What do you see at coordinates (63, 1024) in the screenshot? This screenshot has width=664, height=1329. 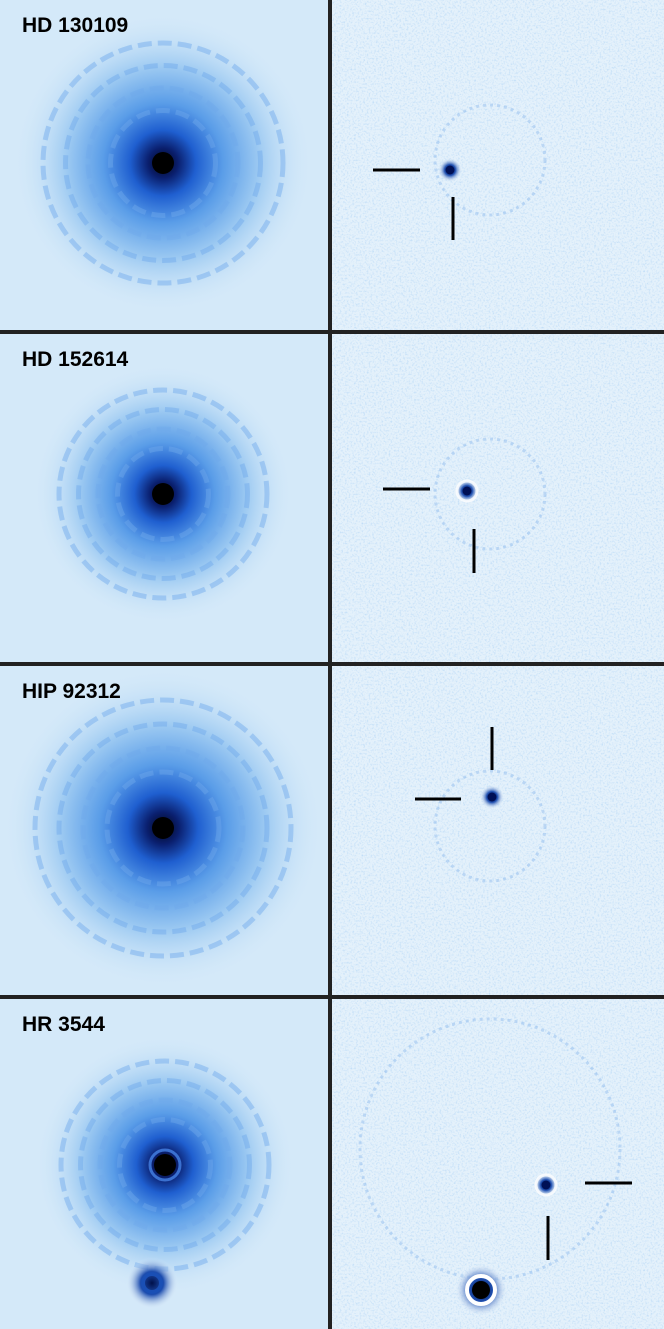 I see `star-label: HR 3544` at bounding box center [63, 1024].